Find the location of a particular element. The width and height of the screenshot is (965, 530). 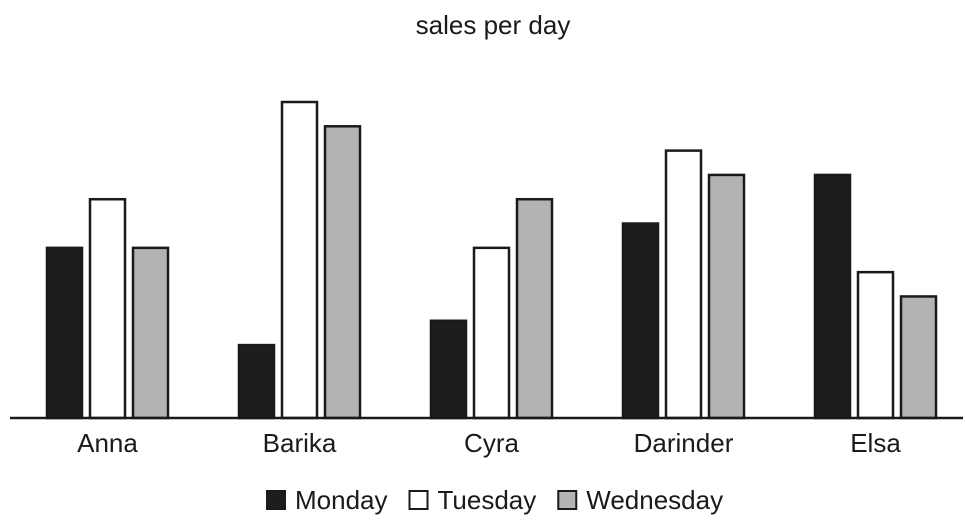

bar-cyra-tuesday is located at coordinates (491, 333).